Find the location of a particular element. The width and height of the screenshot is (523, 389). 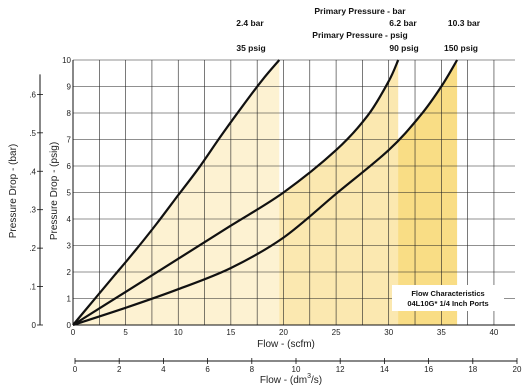

x-tick-label-30: 30 is located at coordinates (388, 332).